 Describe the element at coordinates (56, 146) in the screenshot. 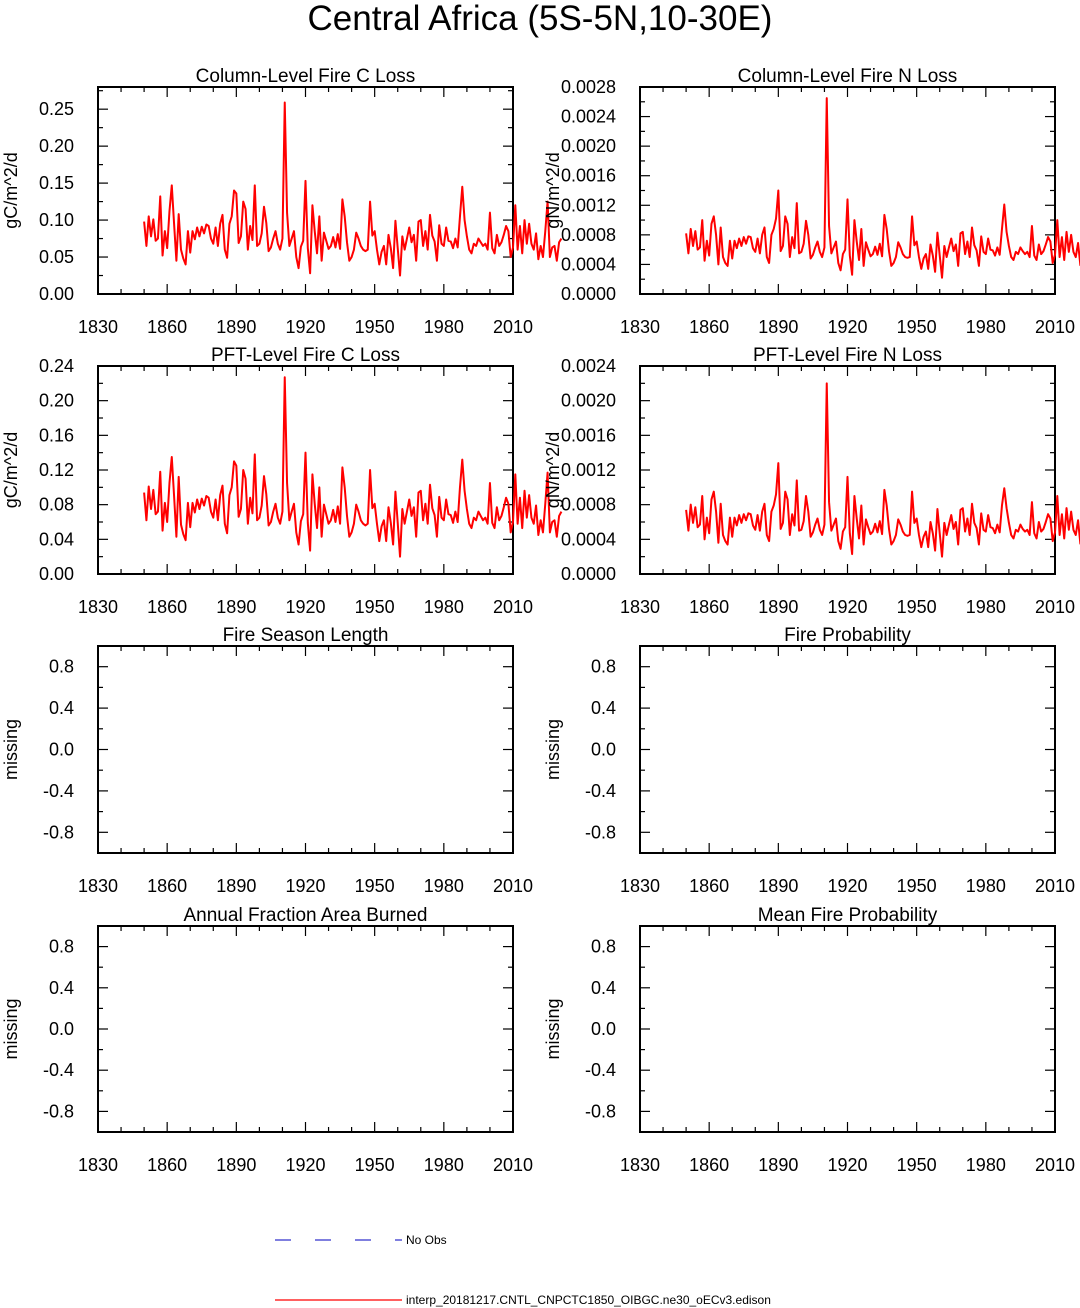

I see `chart1-ytick-label: 0.20` at that location.